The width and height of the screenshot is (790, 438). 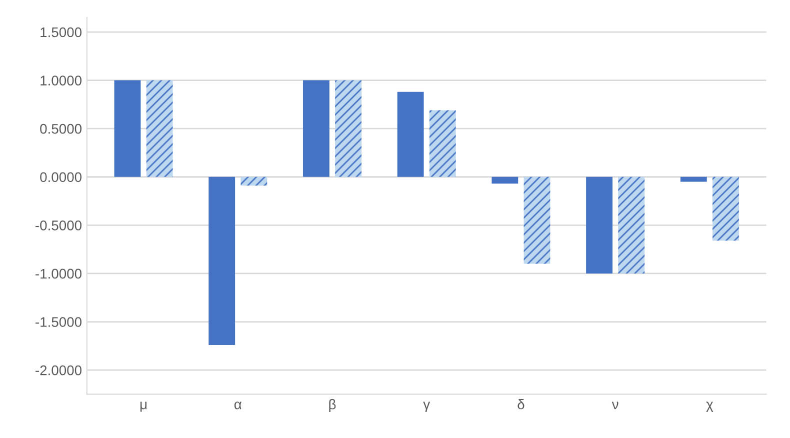 What do you see at coordinates (521, 404) in the screenshot?
I see `x-tick-label: δ` at bounding box center [521, 404].